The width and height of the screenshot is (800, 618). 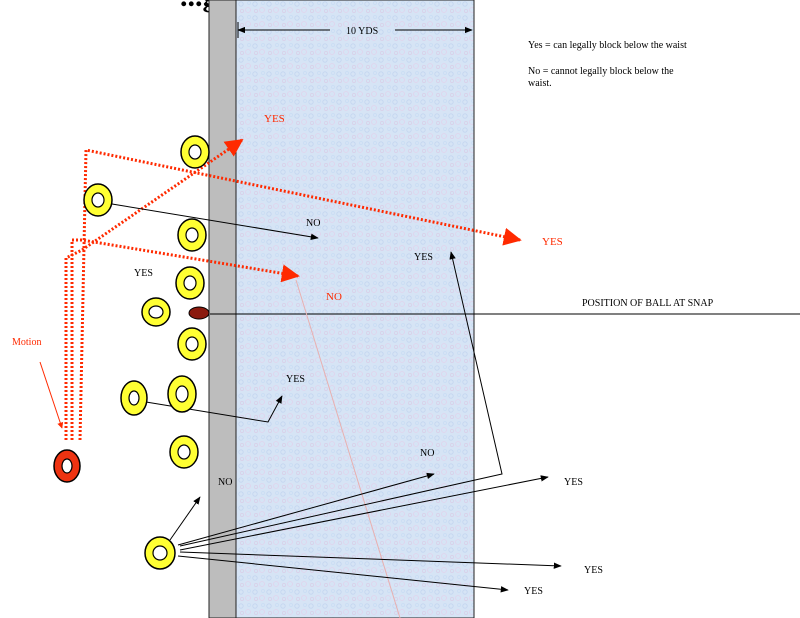 I want to click on offensive-players, so click(x=146, y=352).